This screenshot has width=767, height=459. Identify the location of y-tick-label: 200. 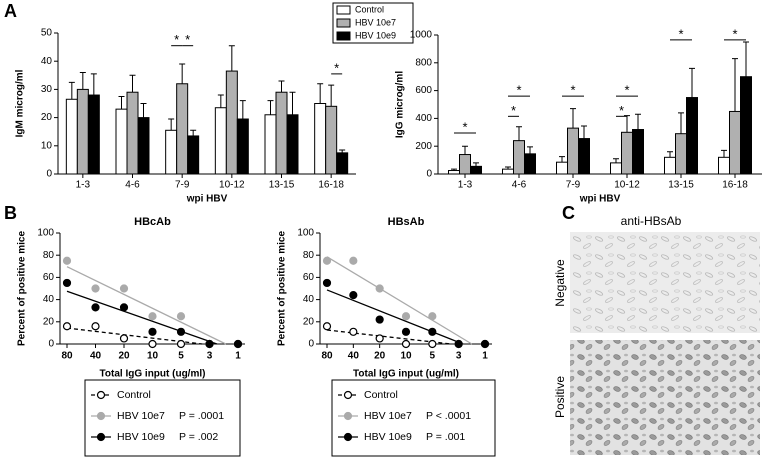
(423, 146).